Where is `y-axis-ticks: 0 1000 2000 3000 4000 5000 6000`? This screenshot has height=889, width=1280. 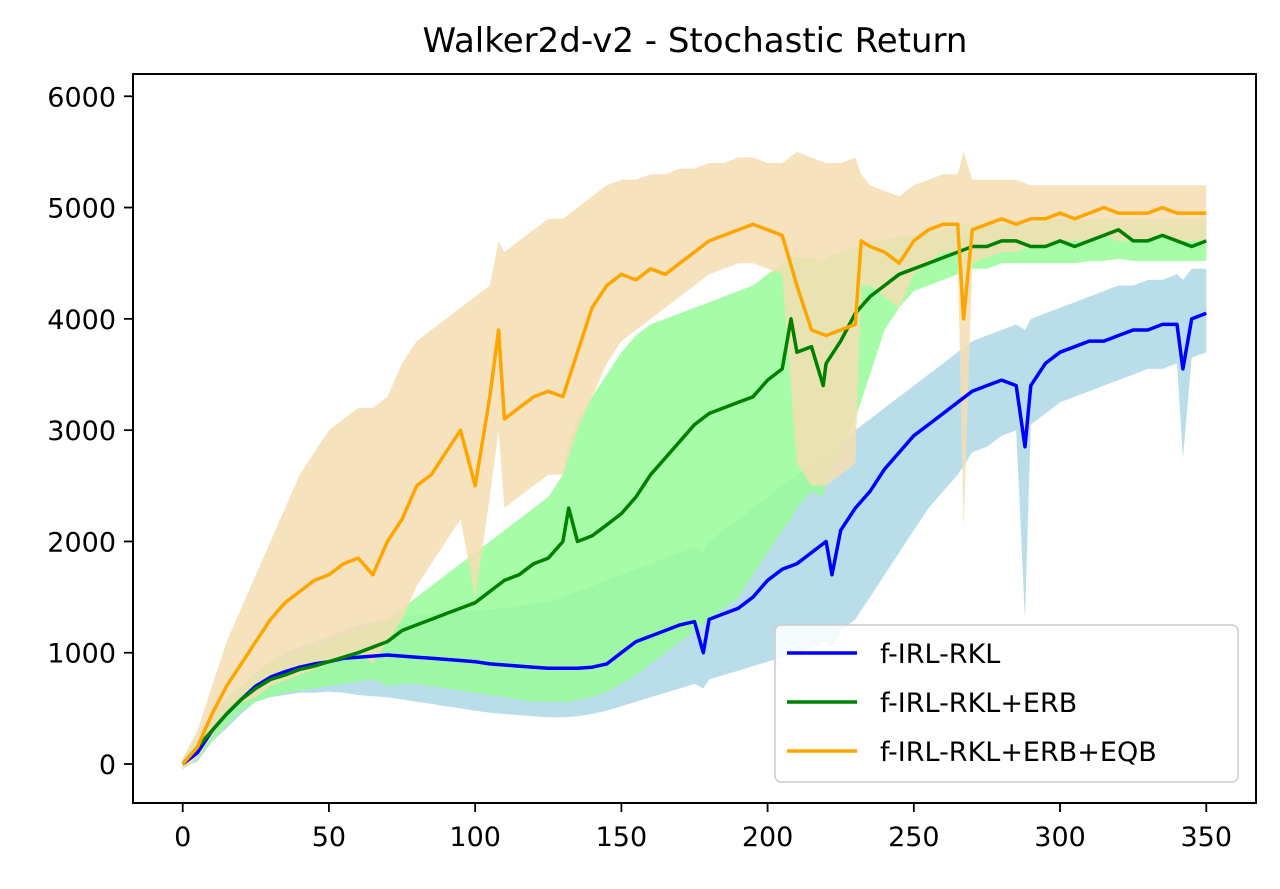 y-axis-ticks: 0 1000 2000 3000 4000 5000 6000 is located at coordinates (90, 431).